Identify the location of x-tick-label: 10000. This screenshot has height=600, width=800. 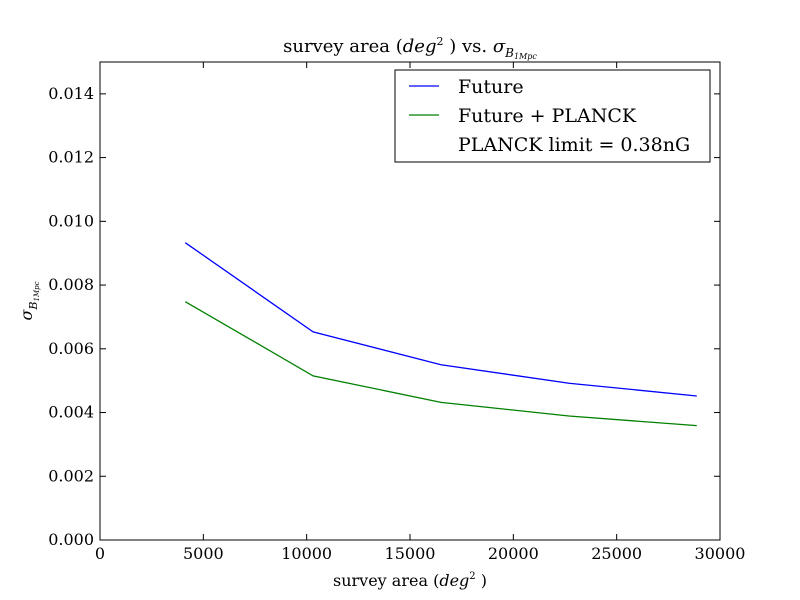
(306, 553).